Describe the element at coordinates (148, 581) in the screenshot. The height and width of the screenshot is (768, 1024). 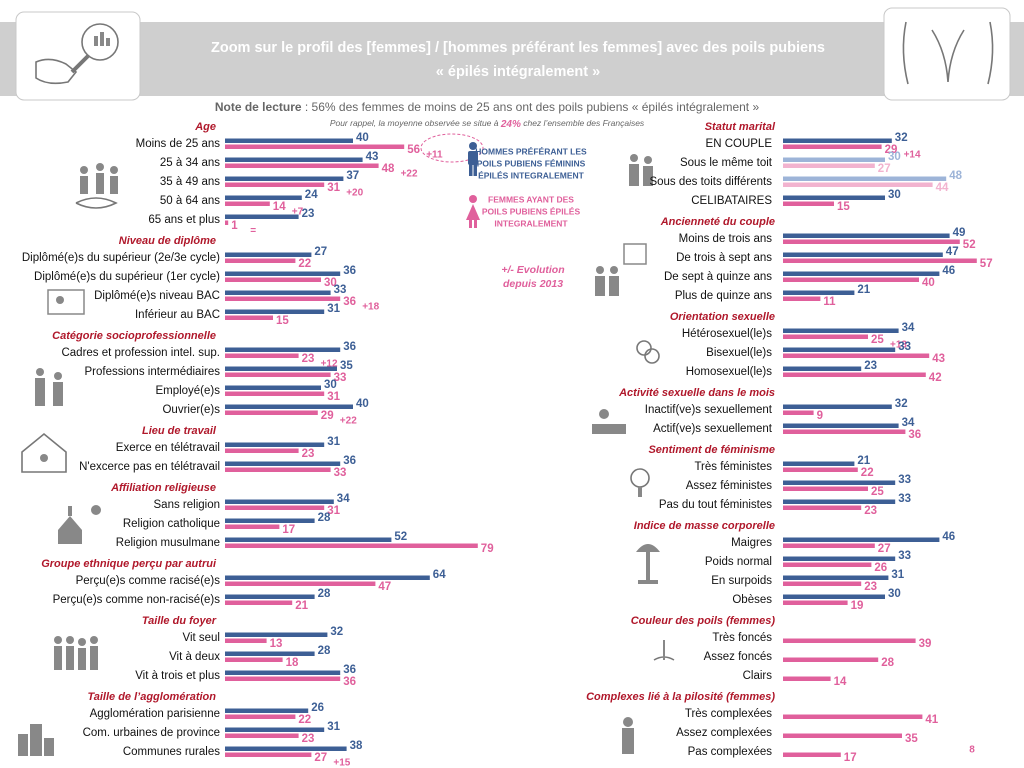
I see `category-label: Perçu(e)s comme racisé(e)s` at that location.